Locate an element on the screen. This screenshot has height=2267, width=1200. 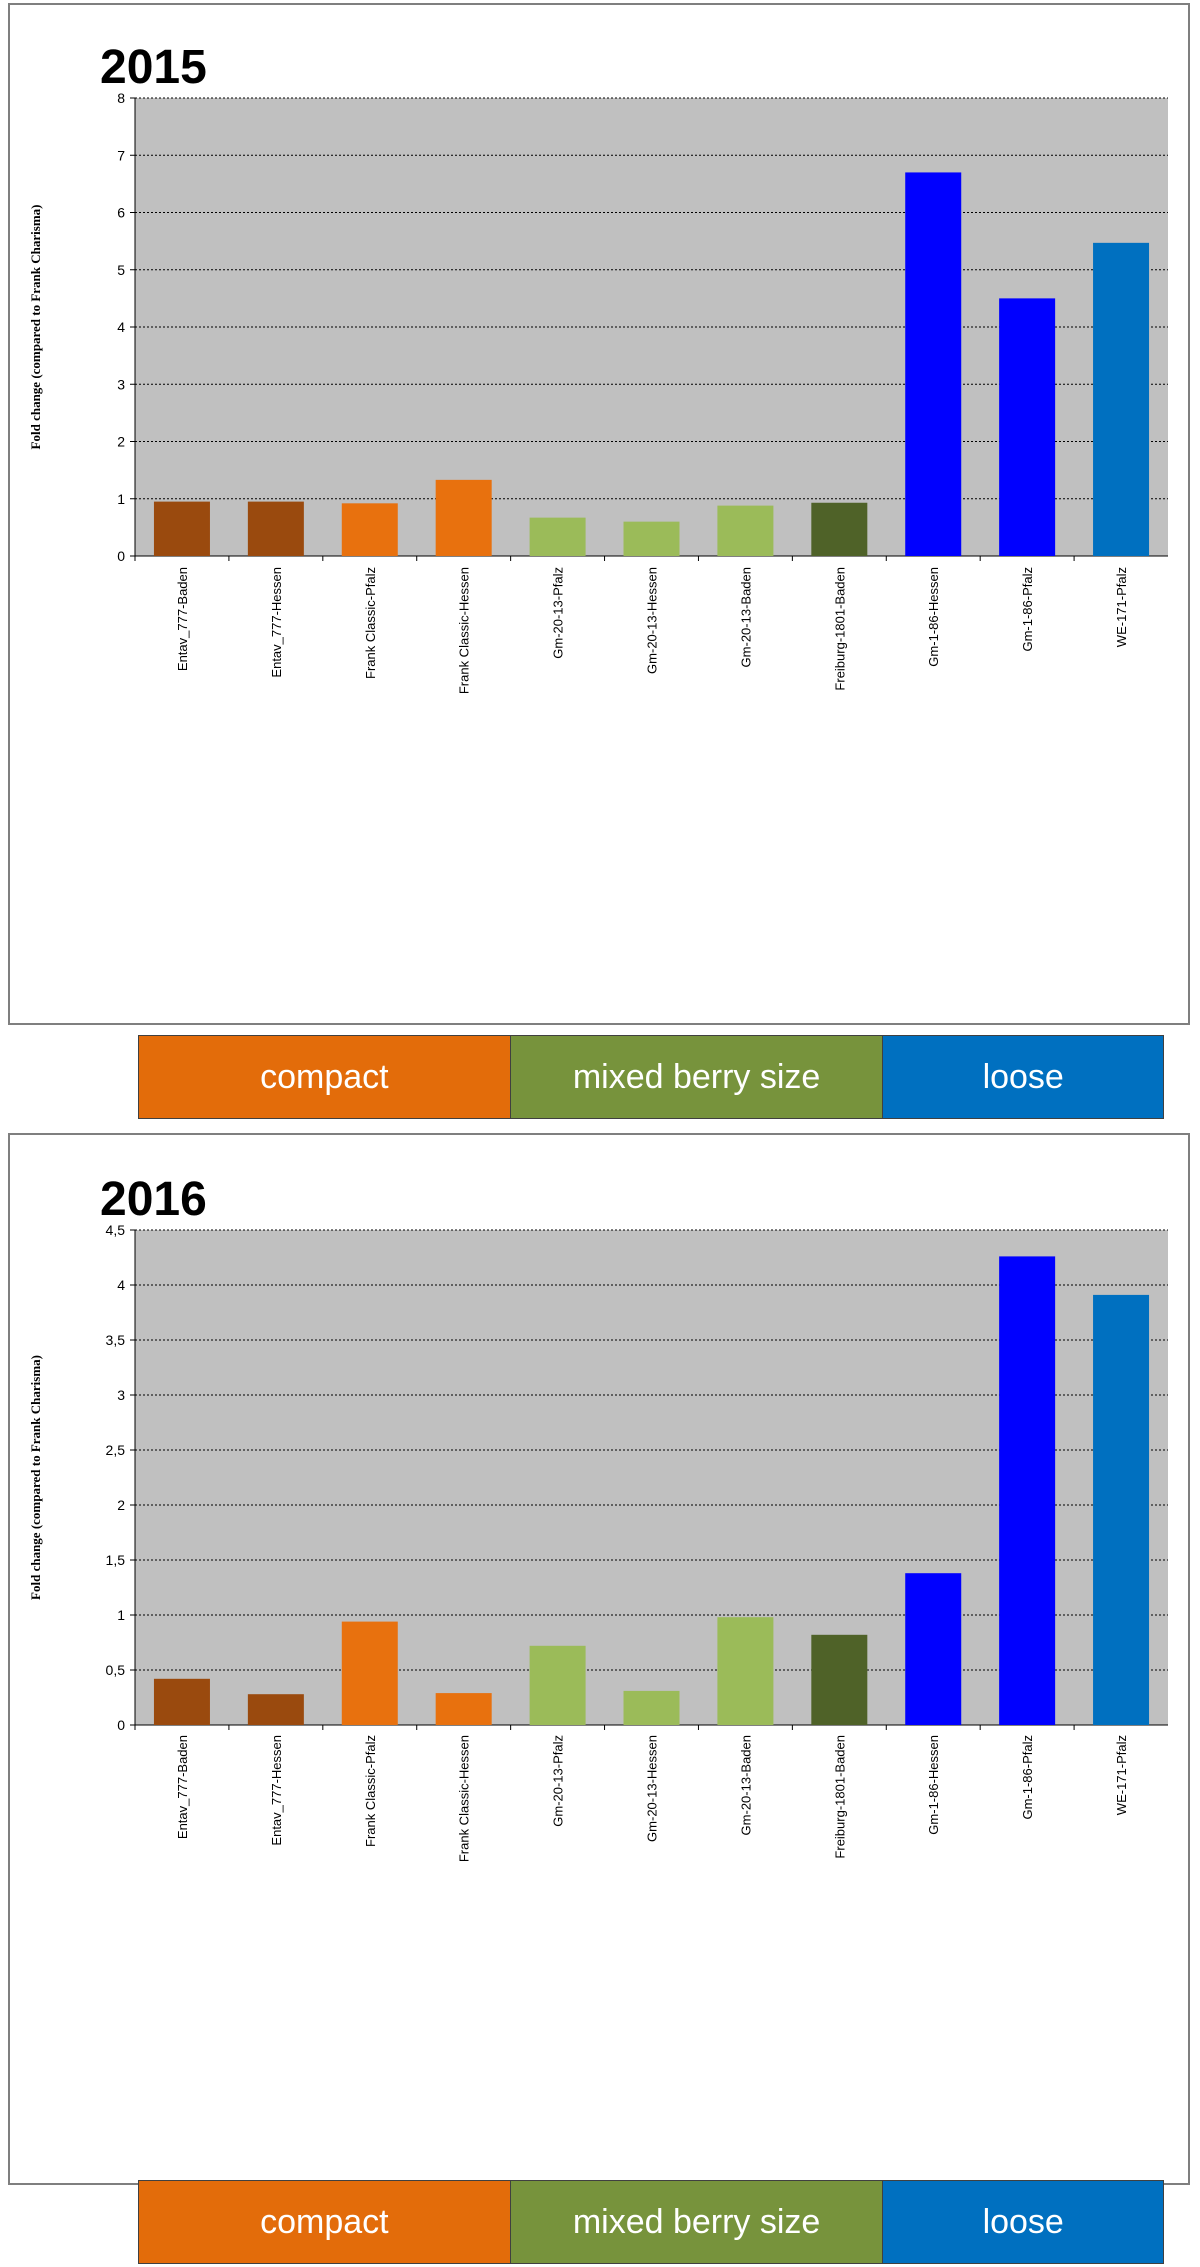
y-tick-label: 6 is located at coordinates (121, 213).